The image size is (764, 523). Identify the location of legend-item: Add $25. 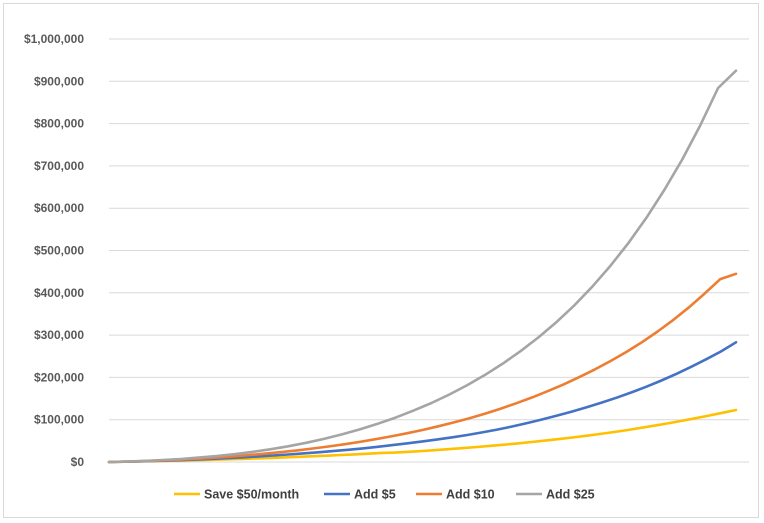
(555, 495).